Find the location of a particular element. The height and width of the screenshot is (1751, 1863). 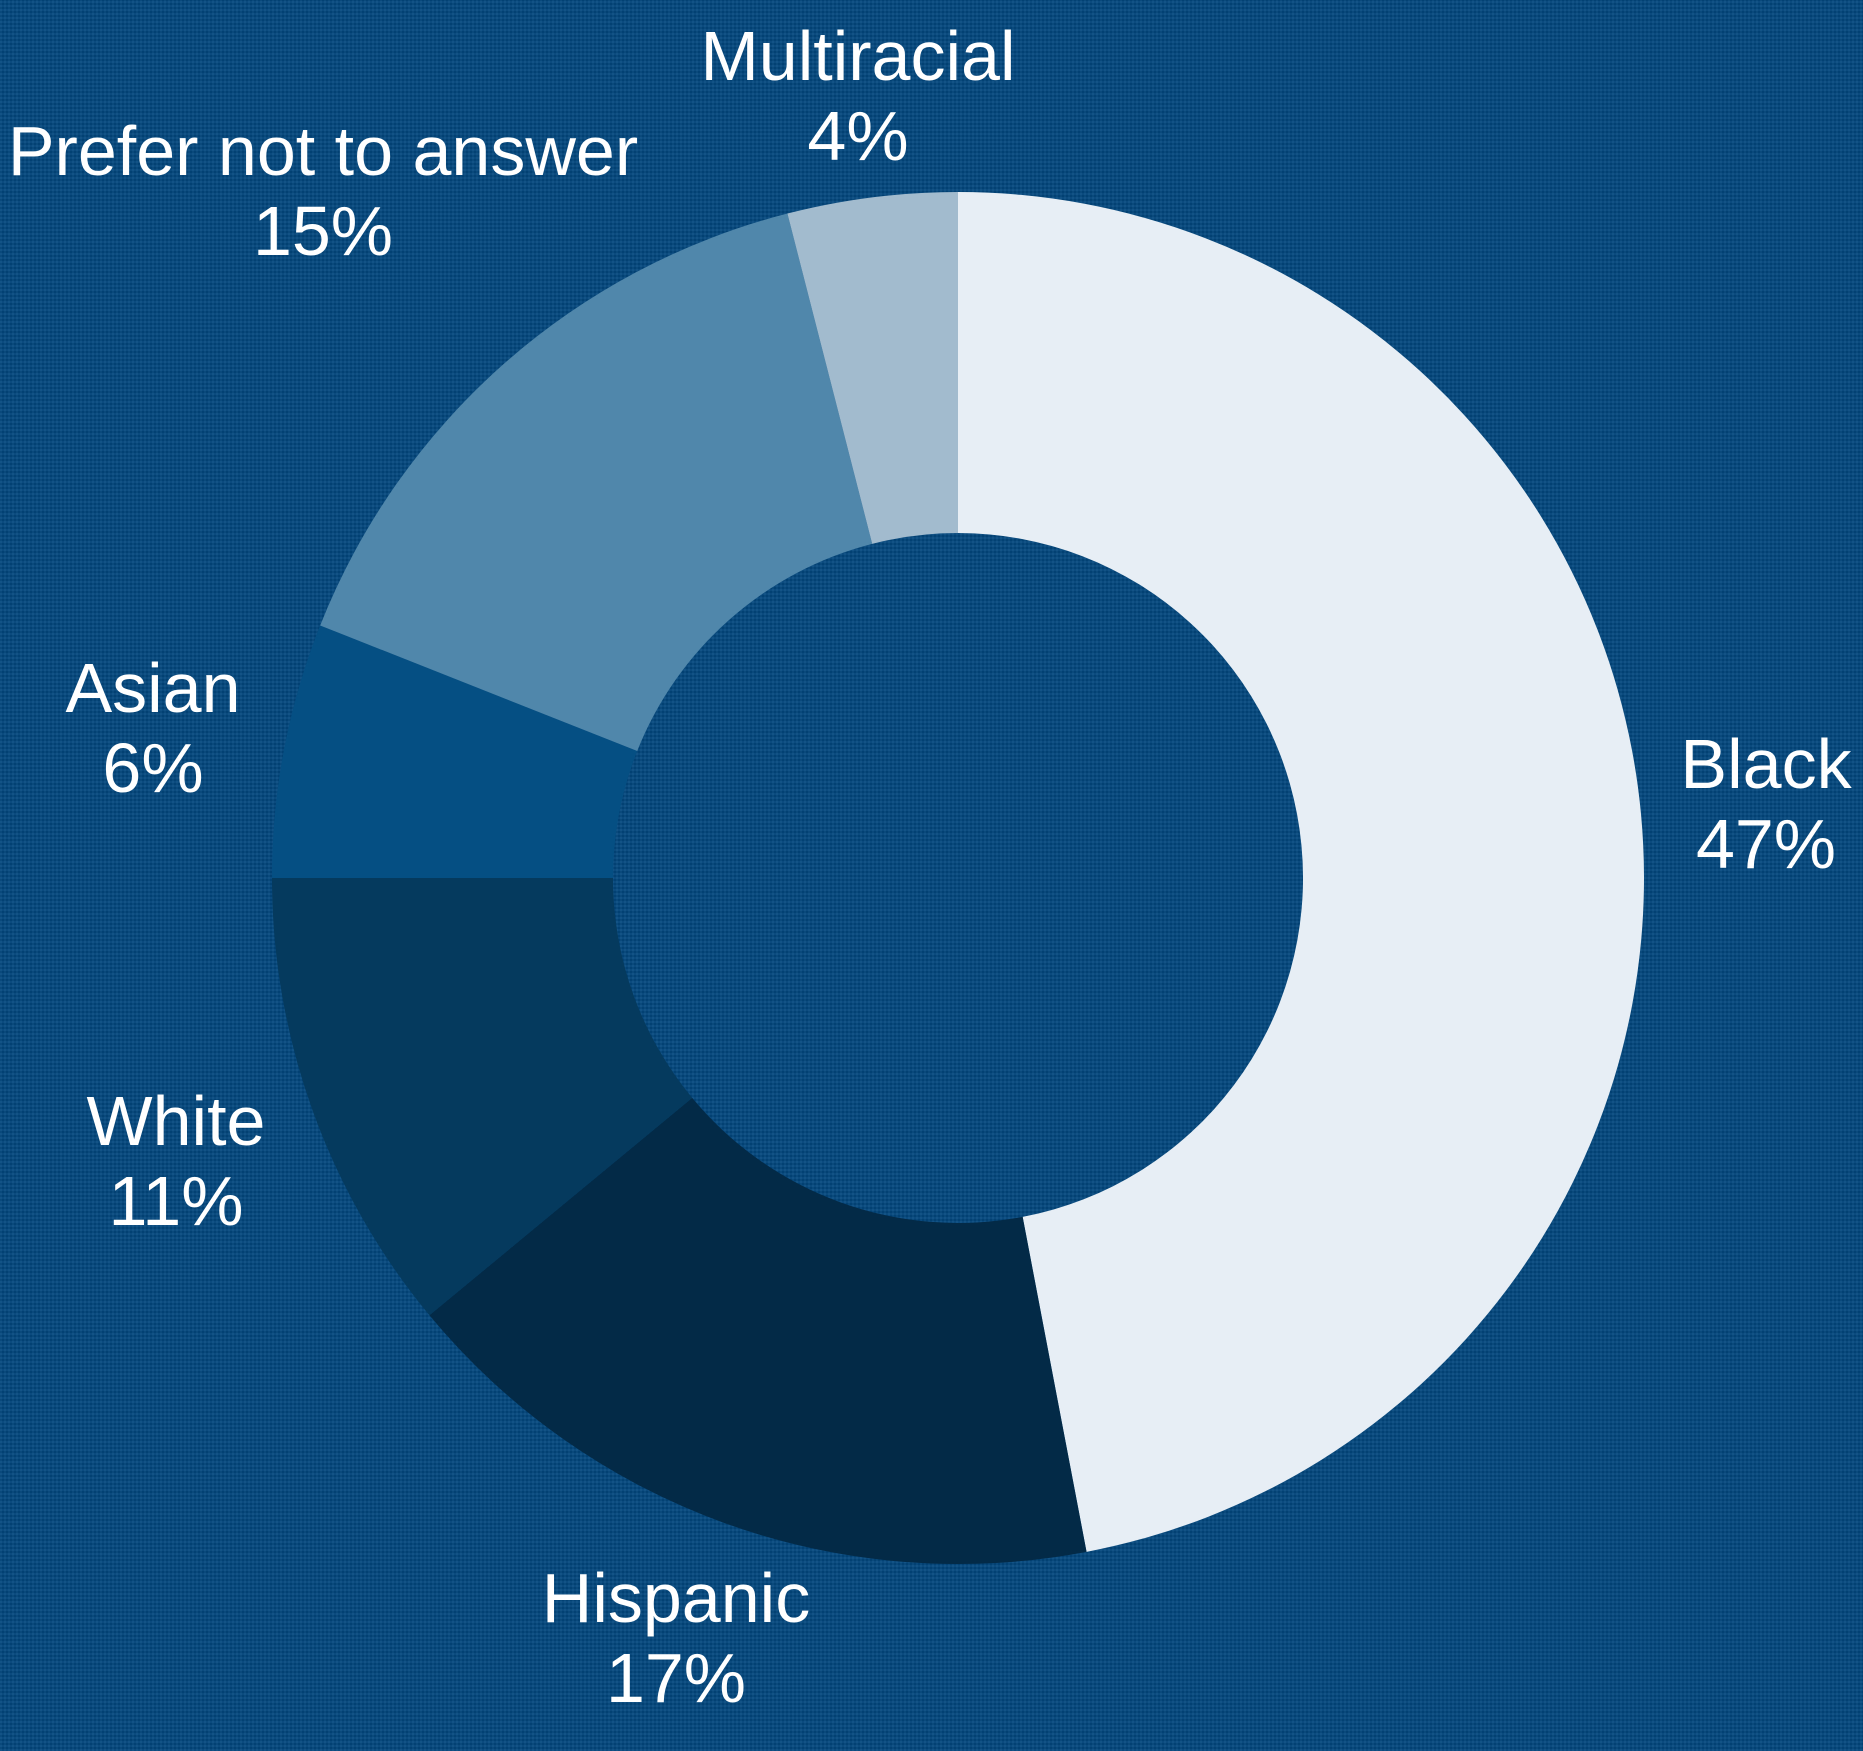

category-label-multiracial: Multiracial is located at coordinates (857, 56).